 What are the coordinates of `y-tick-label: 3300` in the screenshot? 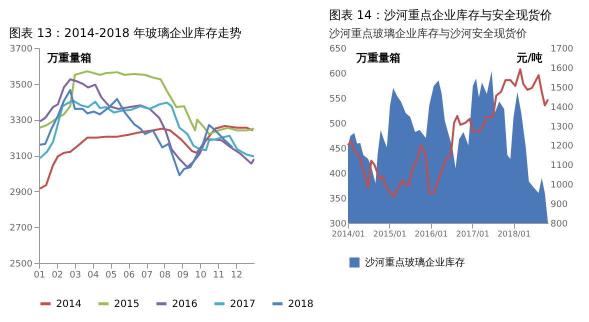 It's located at (21, 121).